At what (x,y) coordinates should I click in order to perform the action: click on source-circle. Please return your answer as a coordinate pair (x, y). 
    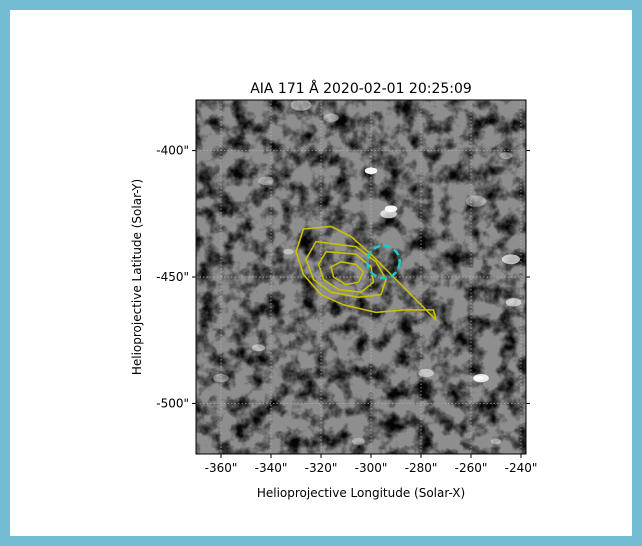
    Looking at the image, I should click on (383, 262).